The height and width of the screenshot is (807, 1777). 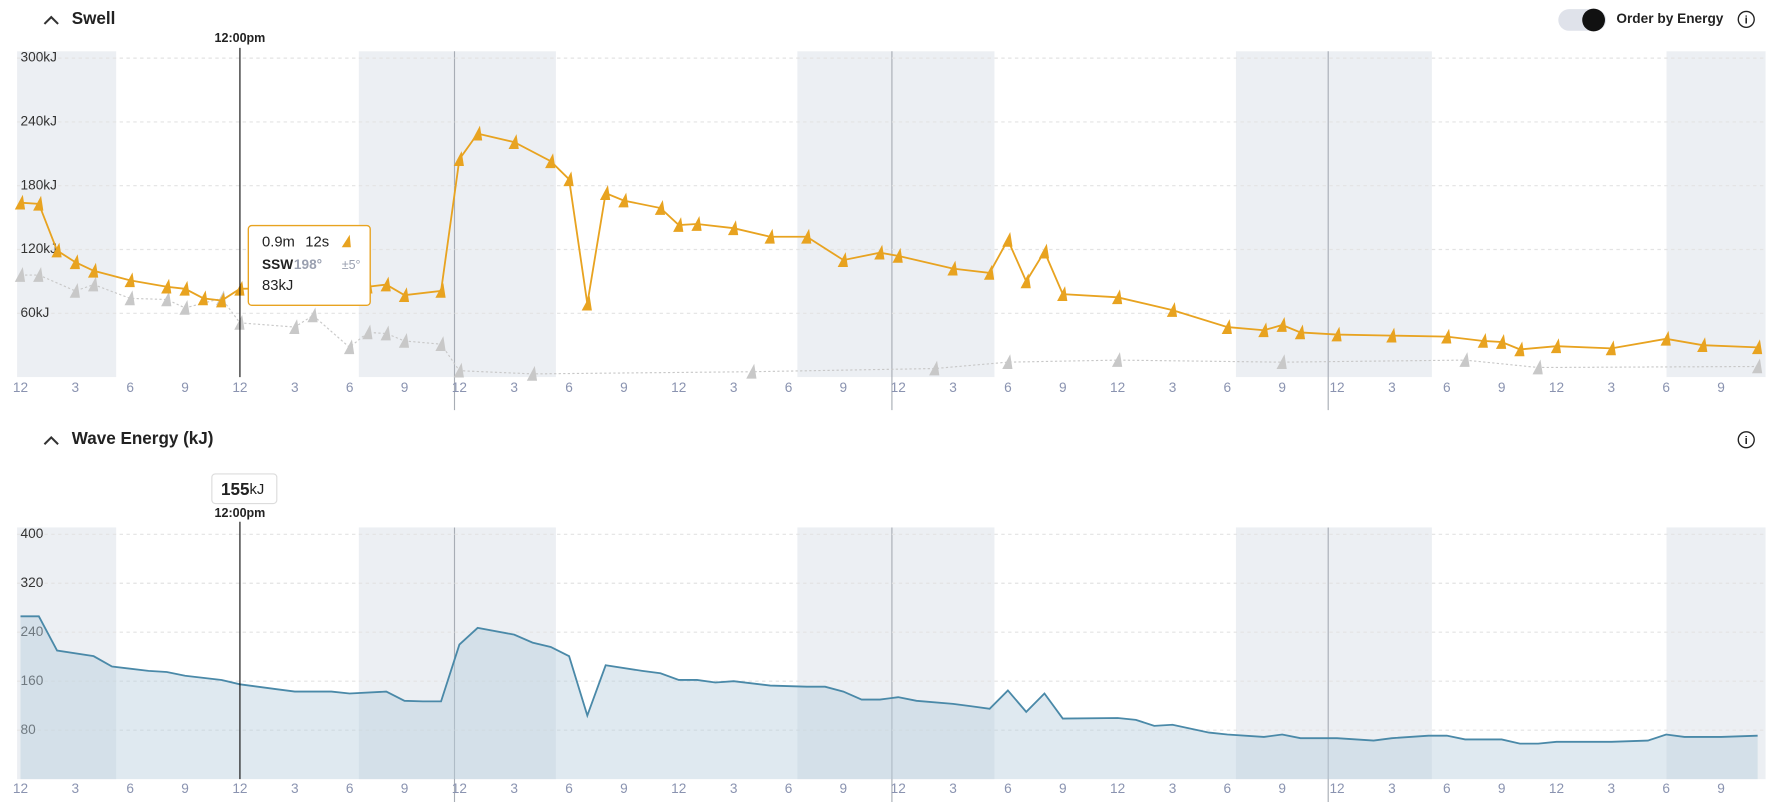 What do you see at coordinates (39, 248) in the screenshot?
I see `y-tick-label: 120kJ` at bounding box center [39, 248].